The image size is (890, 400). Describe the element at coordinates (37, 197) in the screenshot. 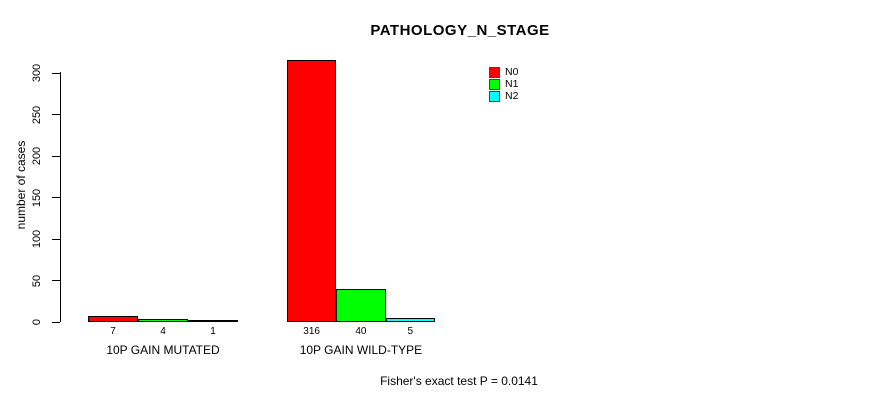

I see `y-tick-label: 150` at that location.